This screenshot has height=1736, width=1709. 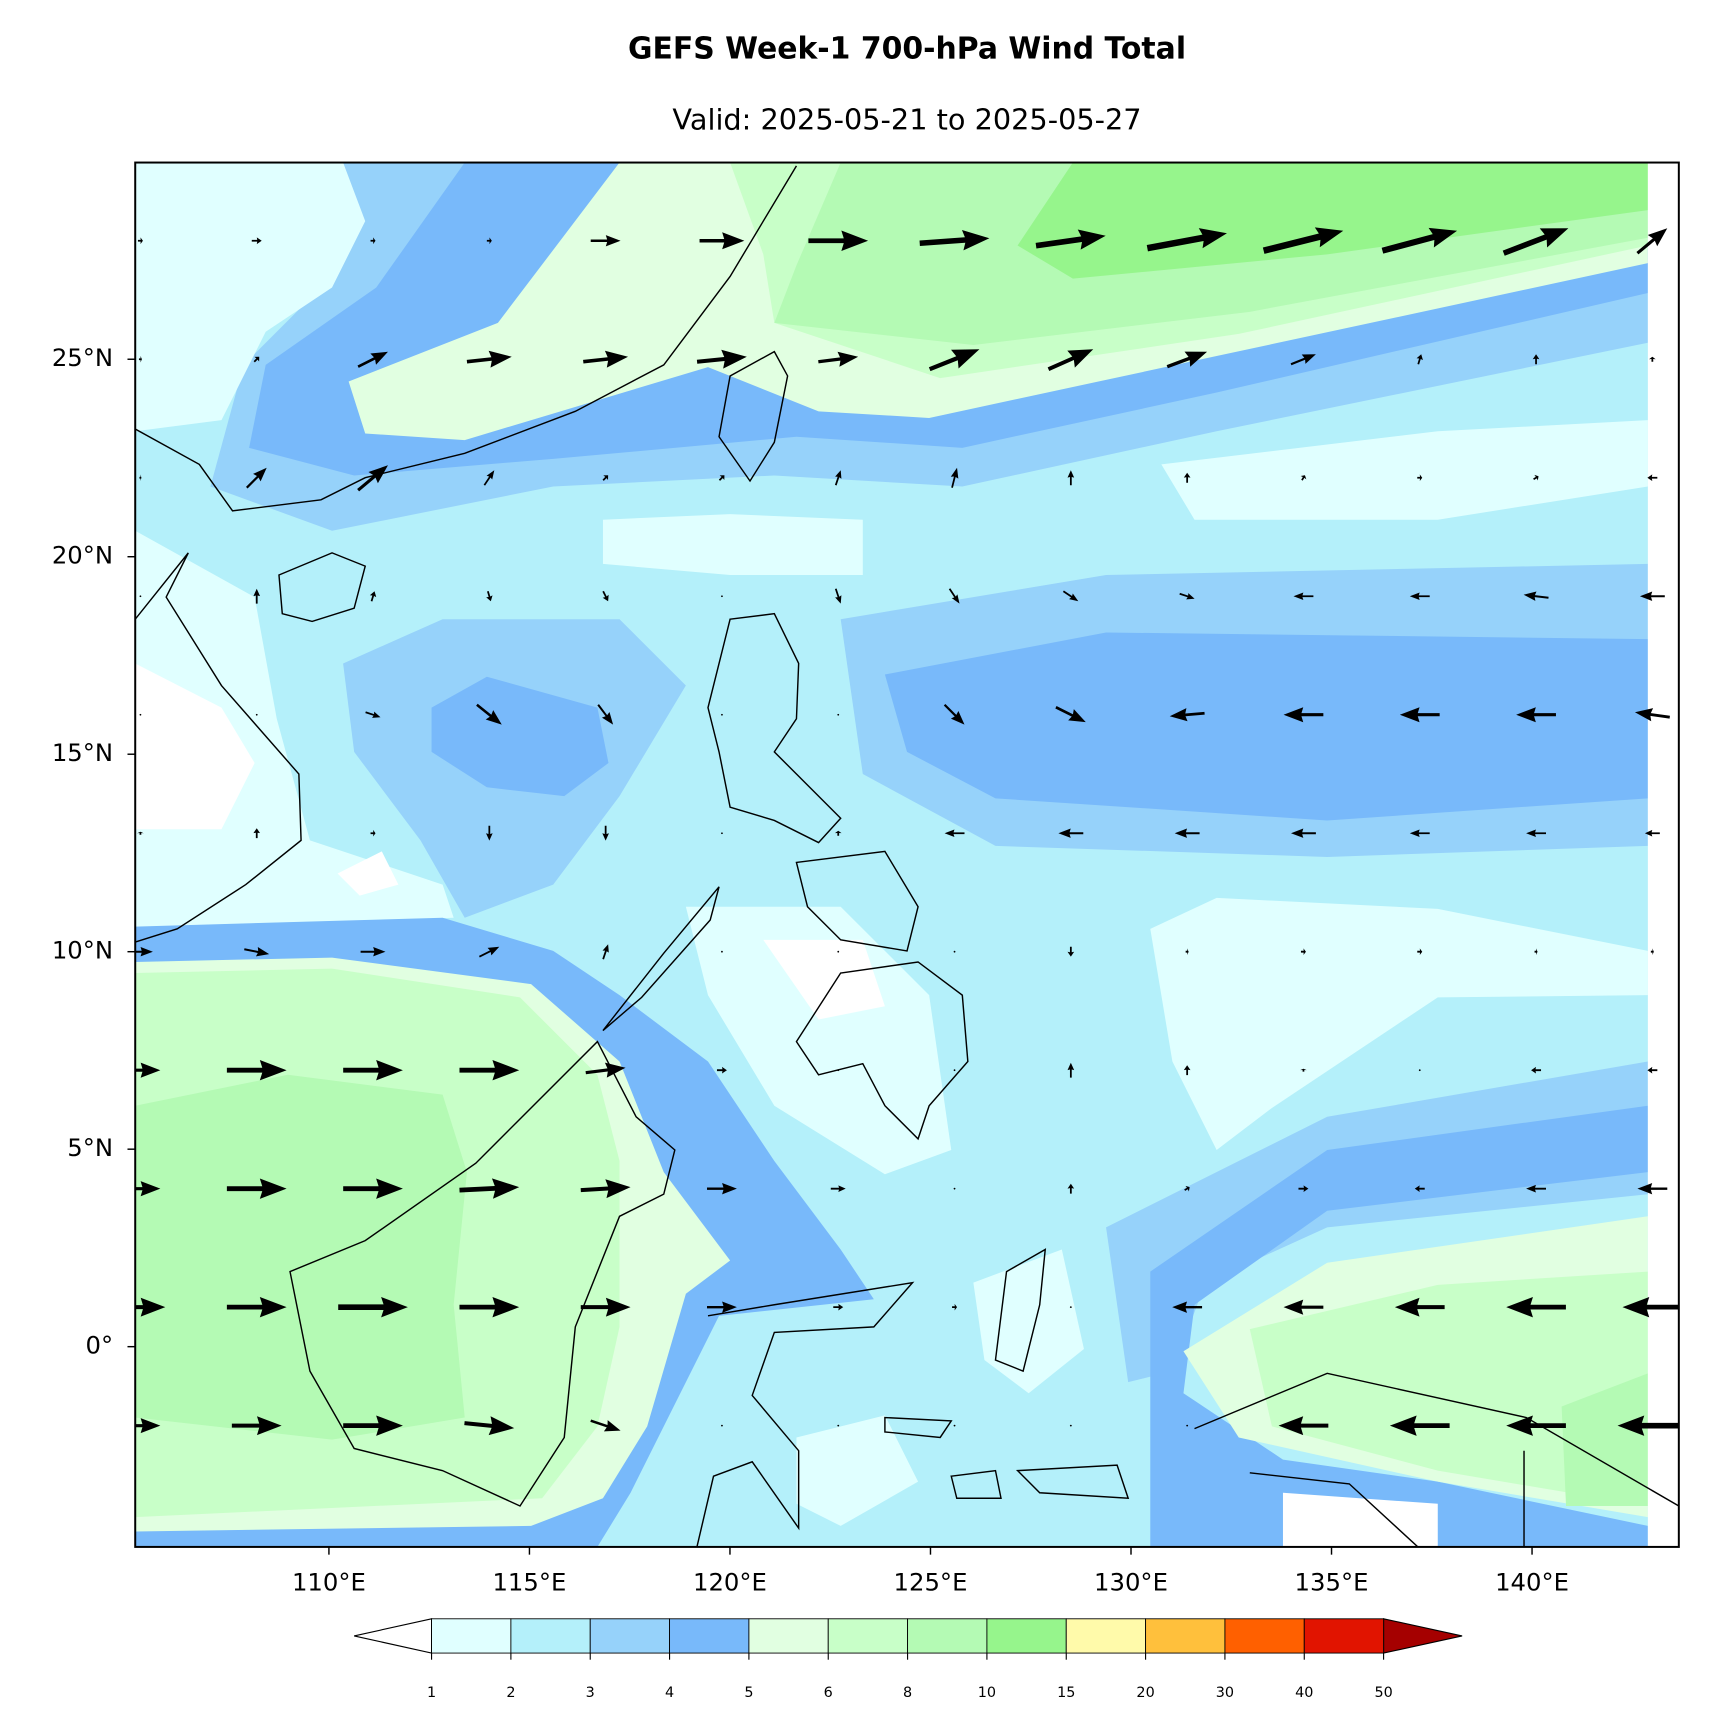 I want to click on x-tick-label: 125°E, so click(x=931, y=1581).